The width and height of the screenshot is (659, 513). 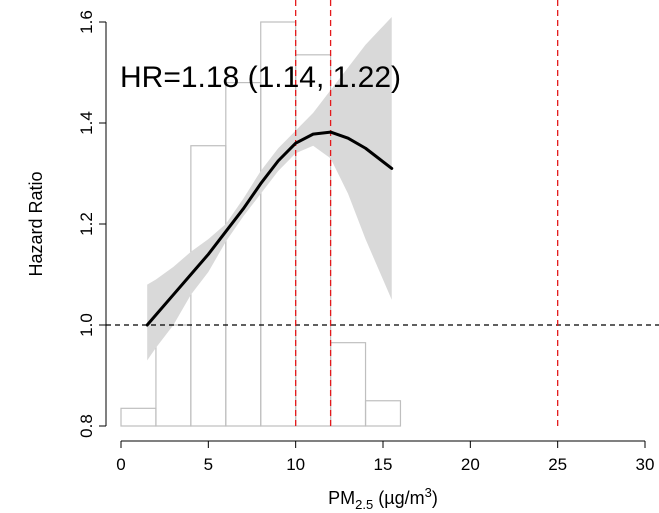 I want to click on x-axis-title: PM2.5 (µg/m3), so click(x=383, y=498).